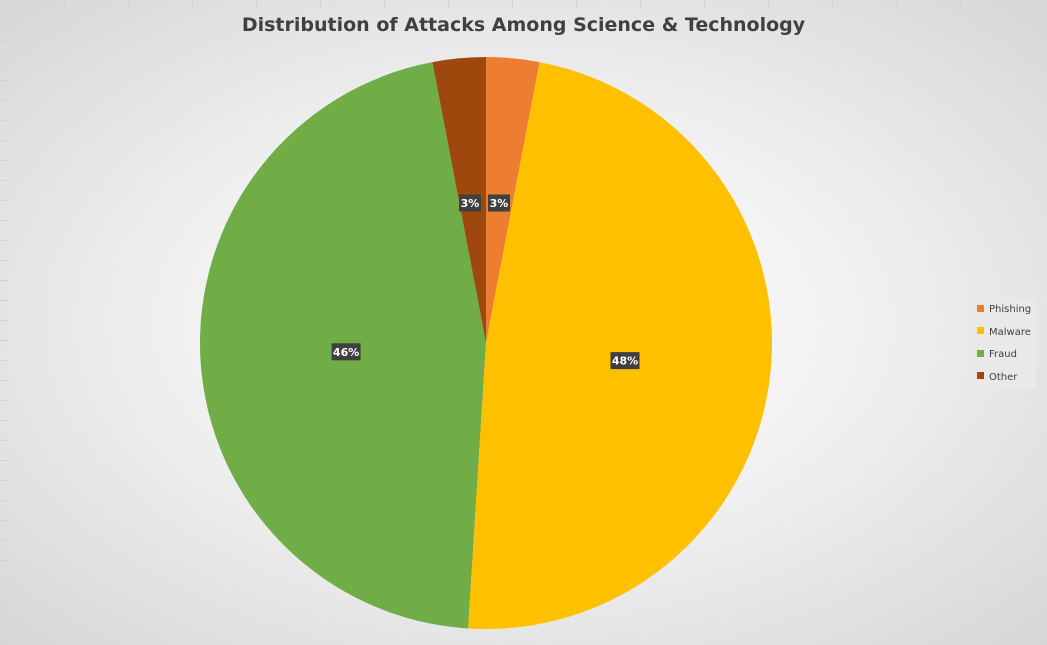  Describe the element at coordinates (1004, 343) in the screenshot. I see `legend: Phishing Malware Fraud Other` at that location.